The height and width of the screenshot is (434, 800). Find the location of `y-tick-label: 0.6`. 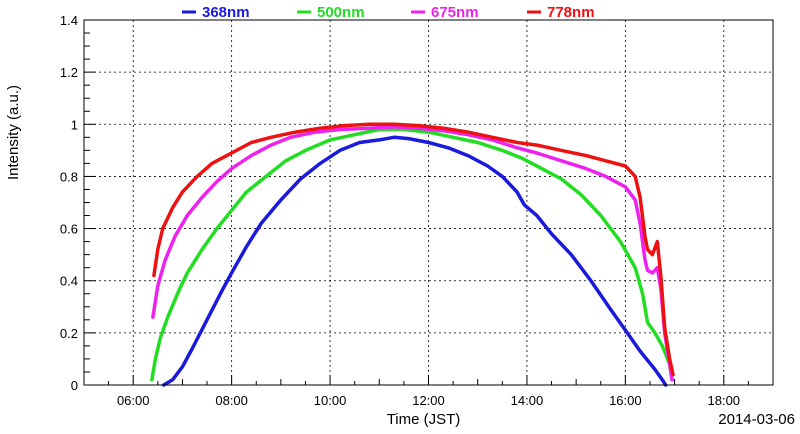

y-tick-label: 0.6 is located at coordinates (69, 229).